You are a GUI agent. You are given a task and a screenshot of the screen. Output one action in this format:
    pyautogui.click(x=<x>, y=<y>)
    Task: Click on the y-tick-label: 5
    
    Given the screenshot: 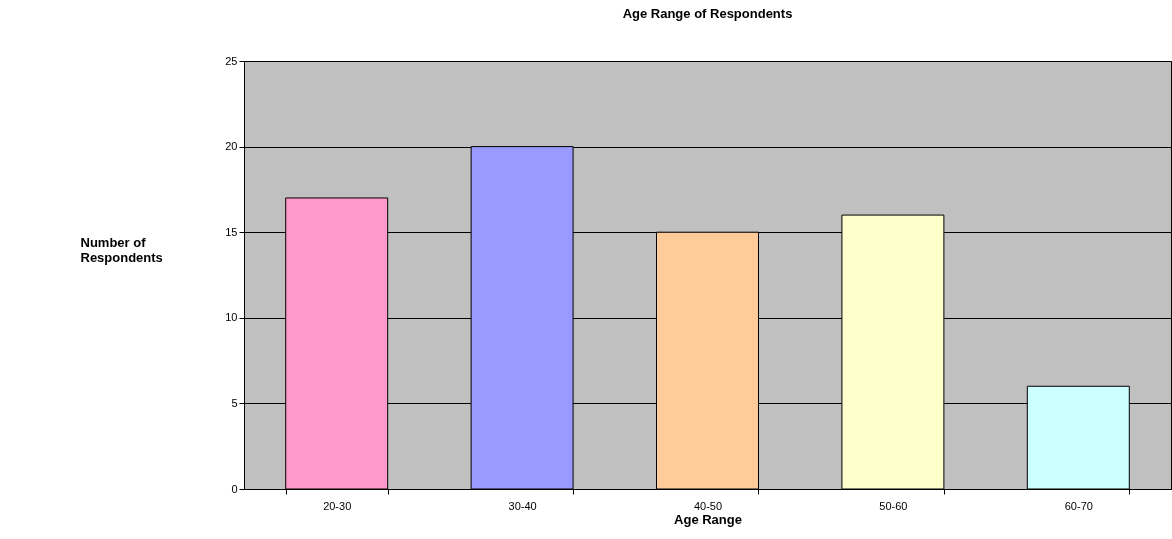 What is the action you would take?
    pyautogui.click(x=234, y=402)
    